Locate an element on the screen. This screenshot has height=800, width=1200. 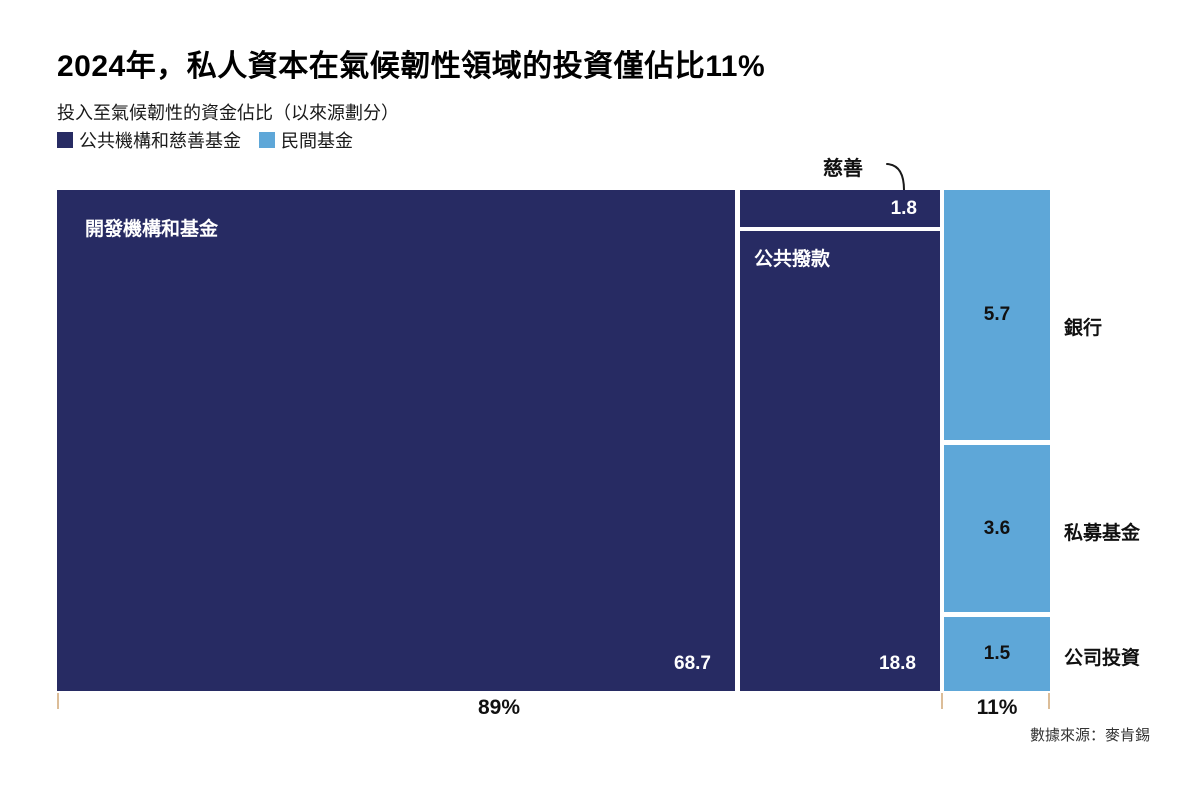
block-development-label: 開發機構和基金 is located at coordinates (152, 229).